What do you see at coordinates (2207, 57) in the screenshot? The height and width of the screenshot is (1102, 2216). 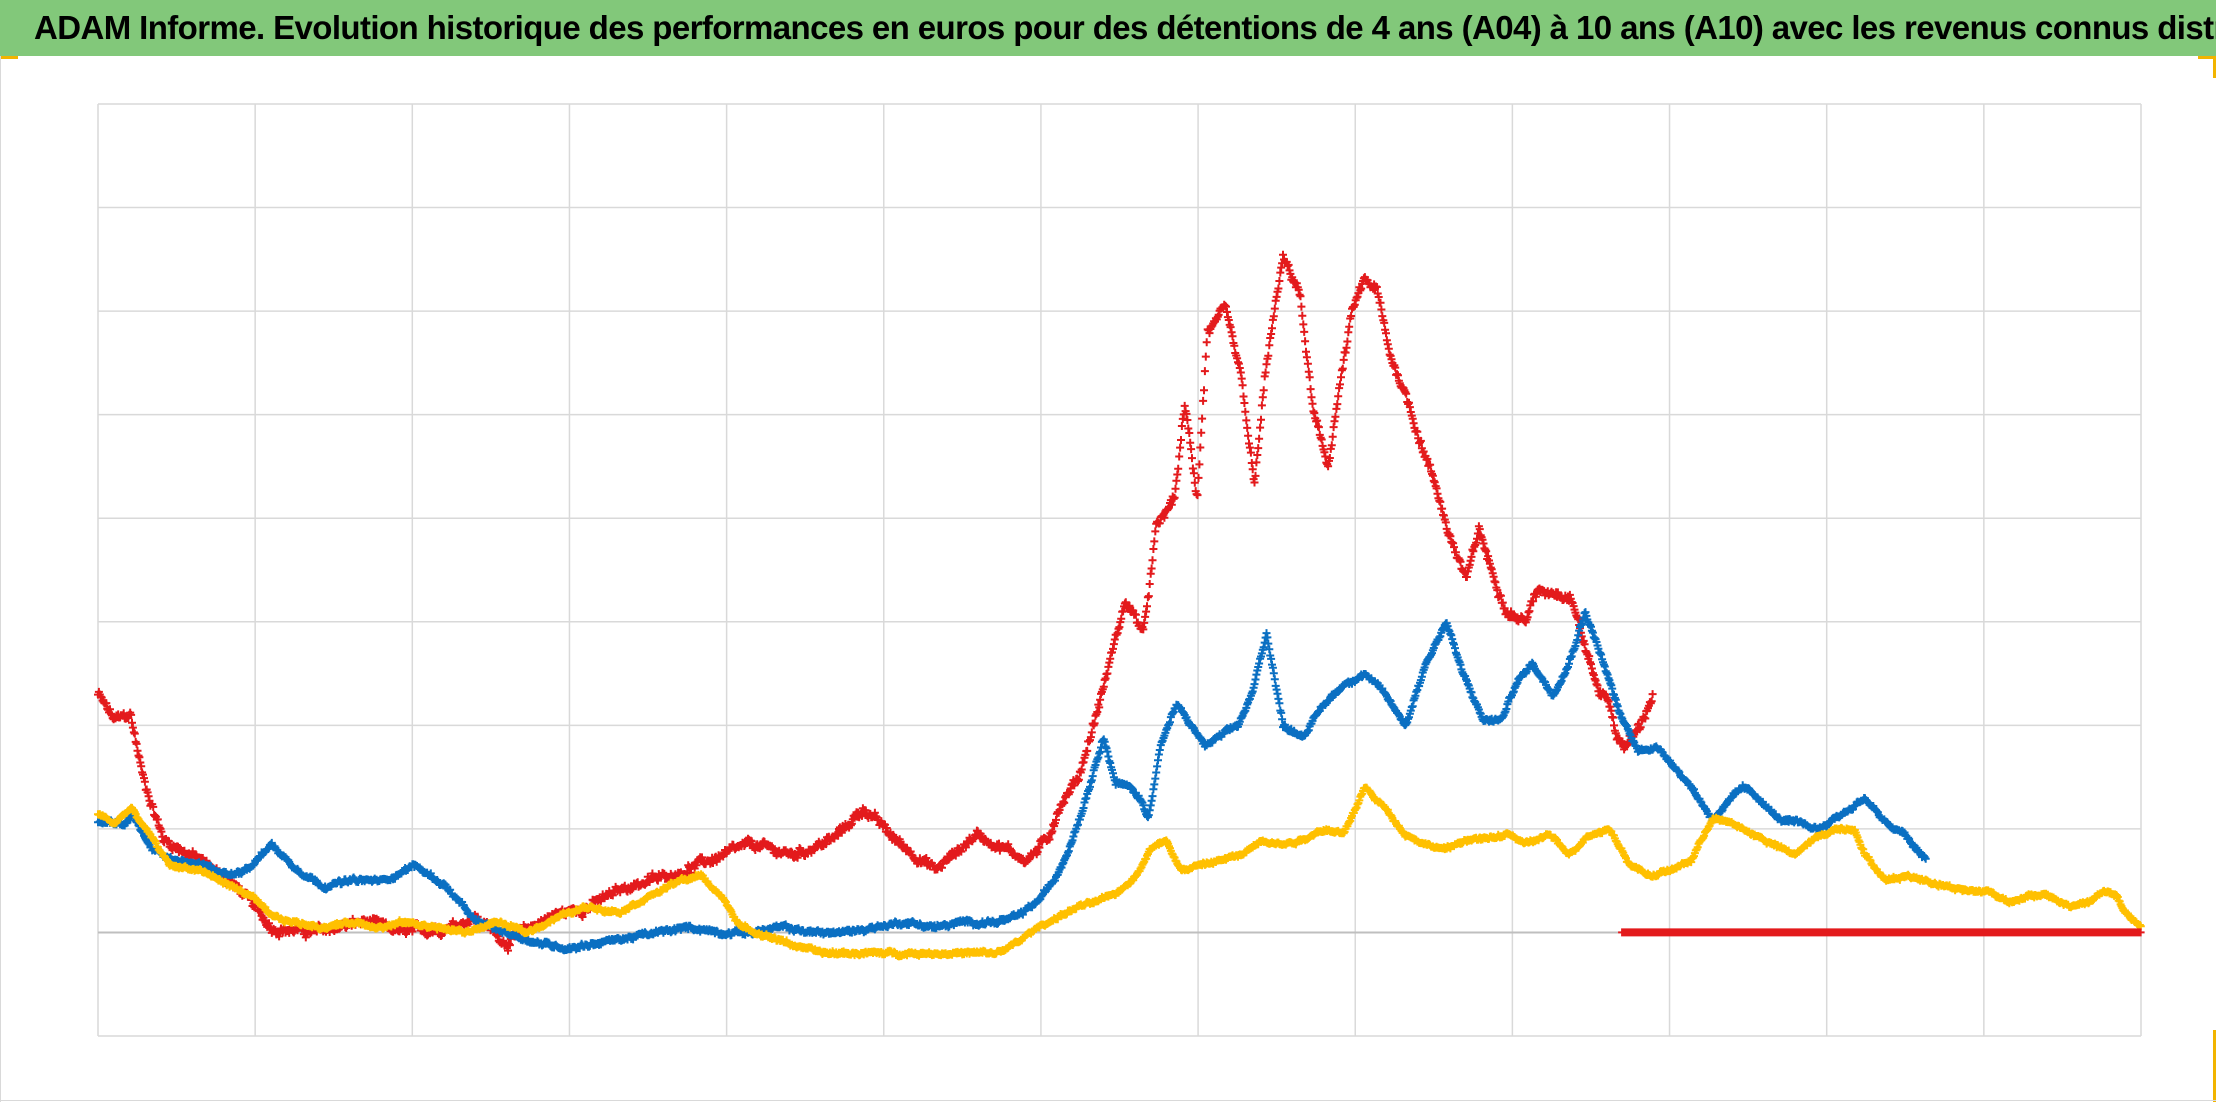 I see `corner-accent-top-right` at bounding box center [2207, 57].